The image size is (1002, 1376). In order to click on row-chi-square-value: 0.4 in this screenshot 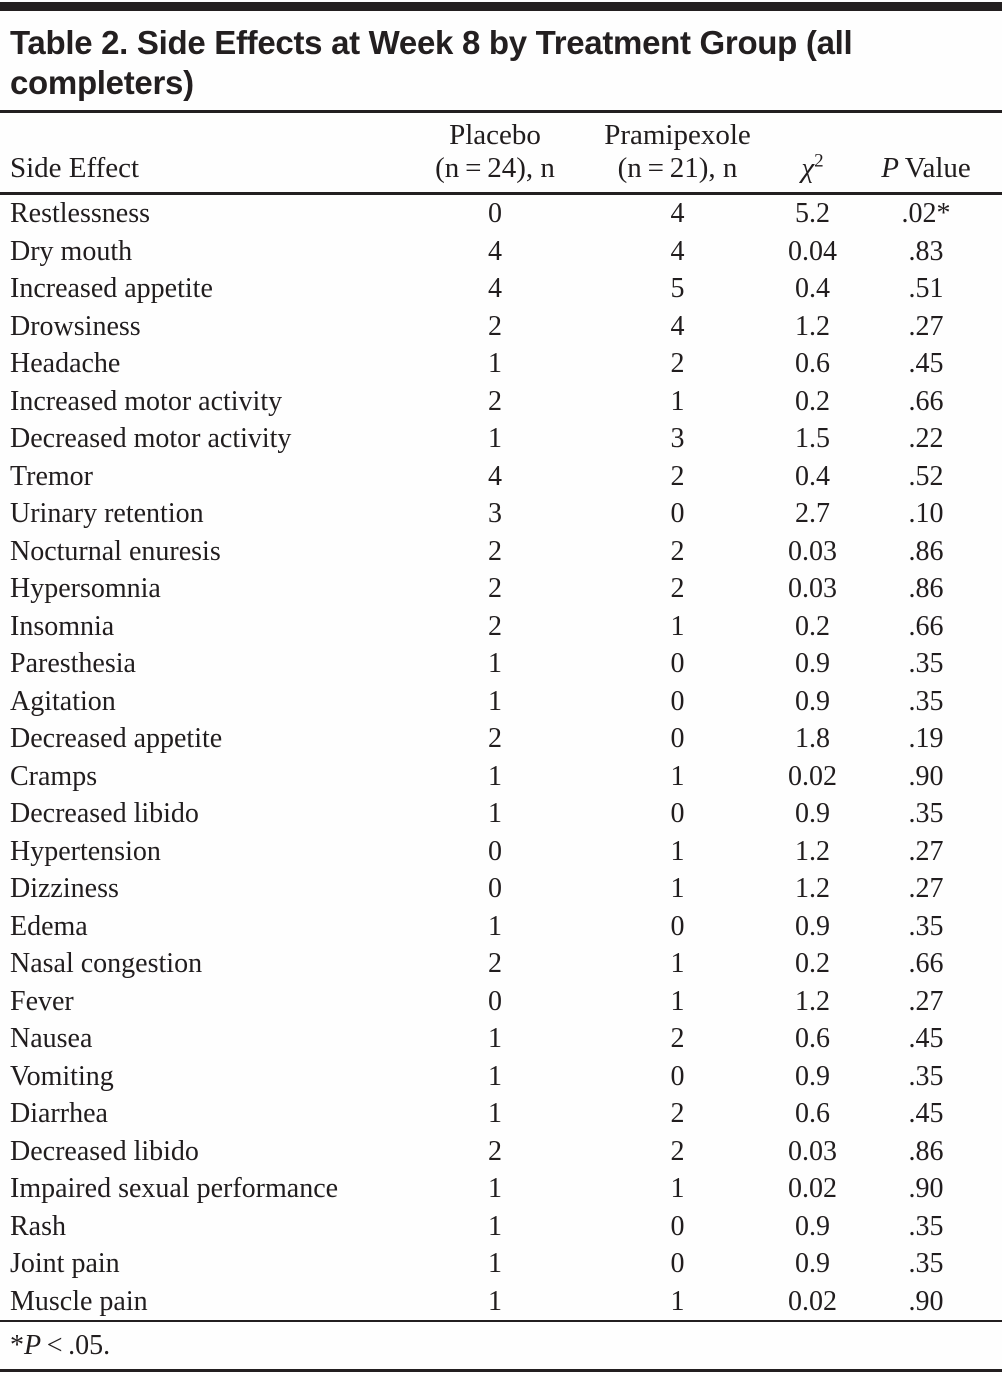, I will do `click(812, 476)`.